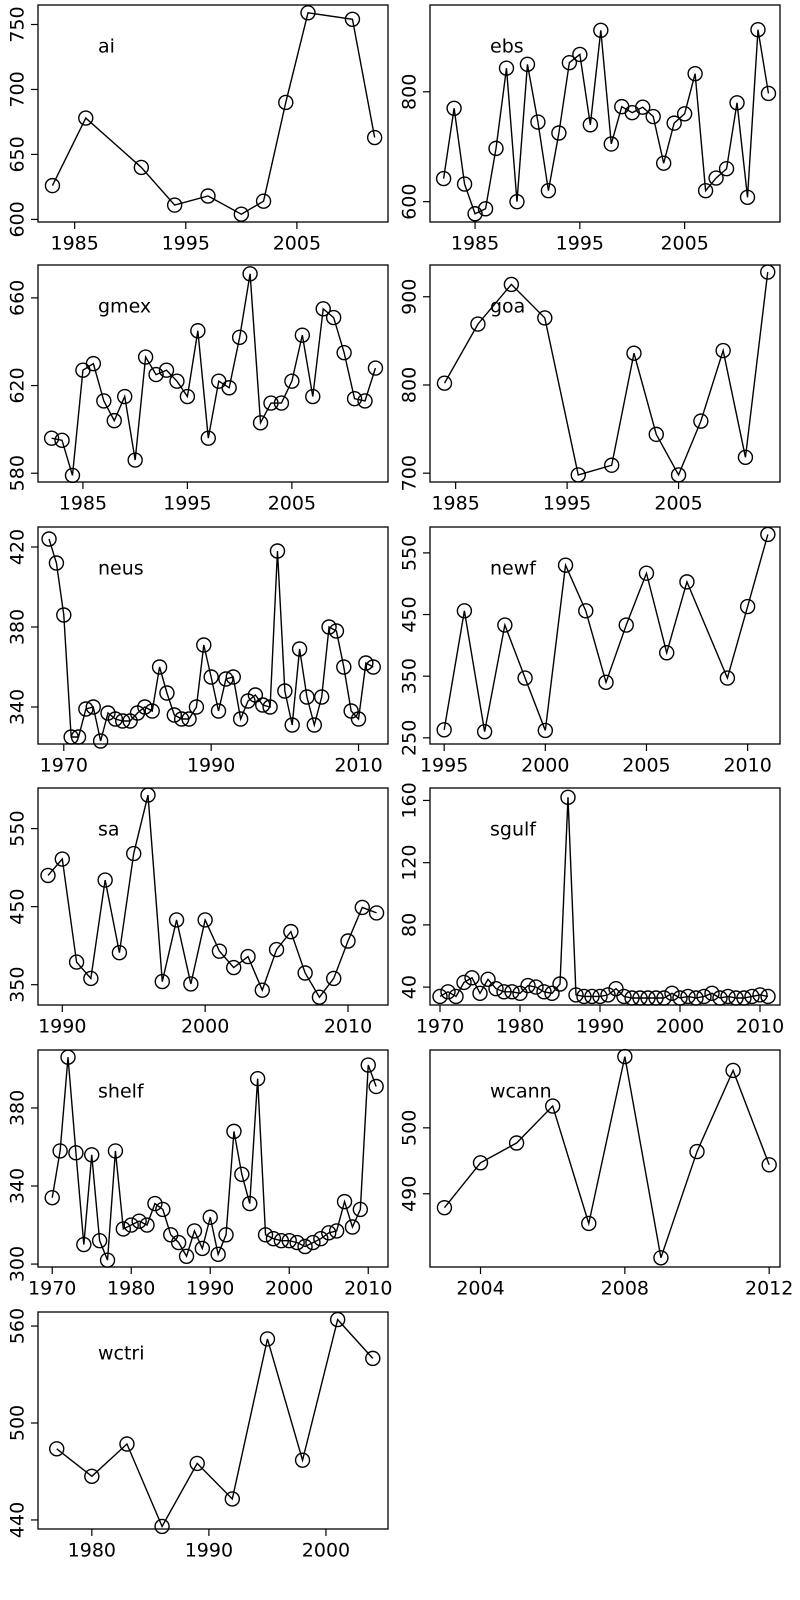 The width and height of the screenshot is (800, 1600). What do you see at coordinates (109, 830) in the screenshot?
I see `panel-label: sa` at bounding box center [109, 830].